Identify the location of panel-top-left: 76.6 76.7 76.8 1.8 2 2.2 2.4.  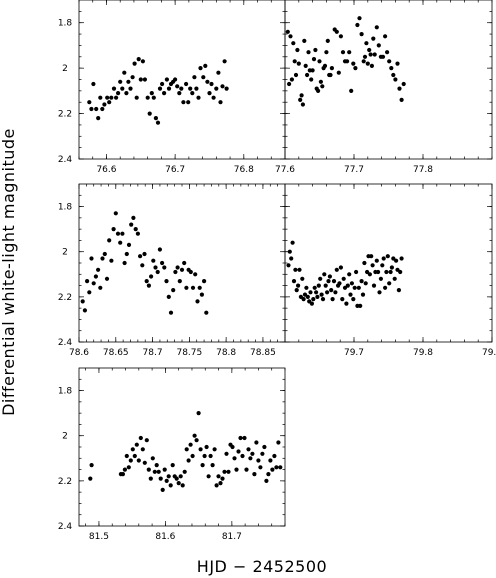
(172, 87).